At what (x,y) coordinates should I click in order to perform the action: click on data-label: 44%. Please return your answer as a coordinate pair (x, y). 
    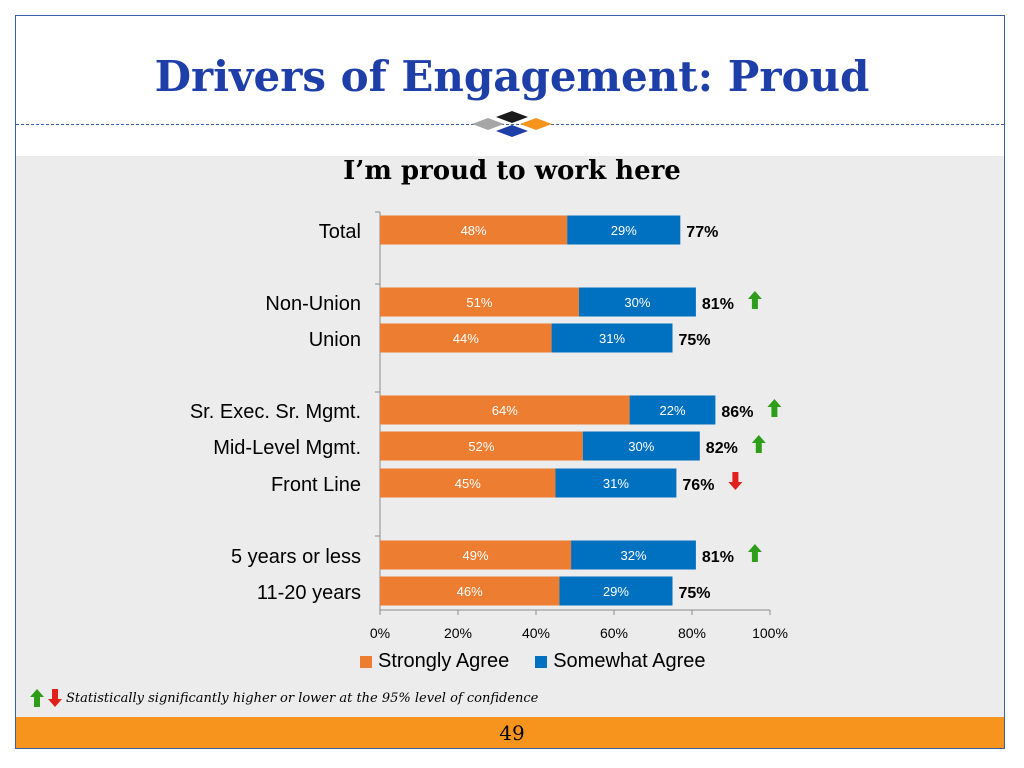
    Looking at the image, I should click on (466, 338).